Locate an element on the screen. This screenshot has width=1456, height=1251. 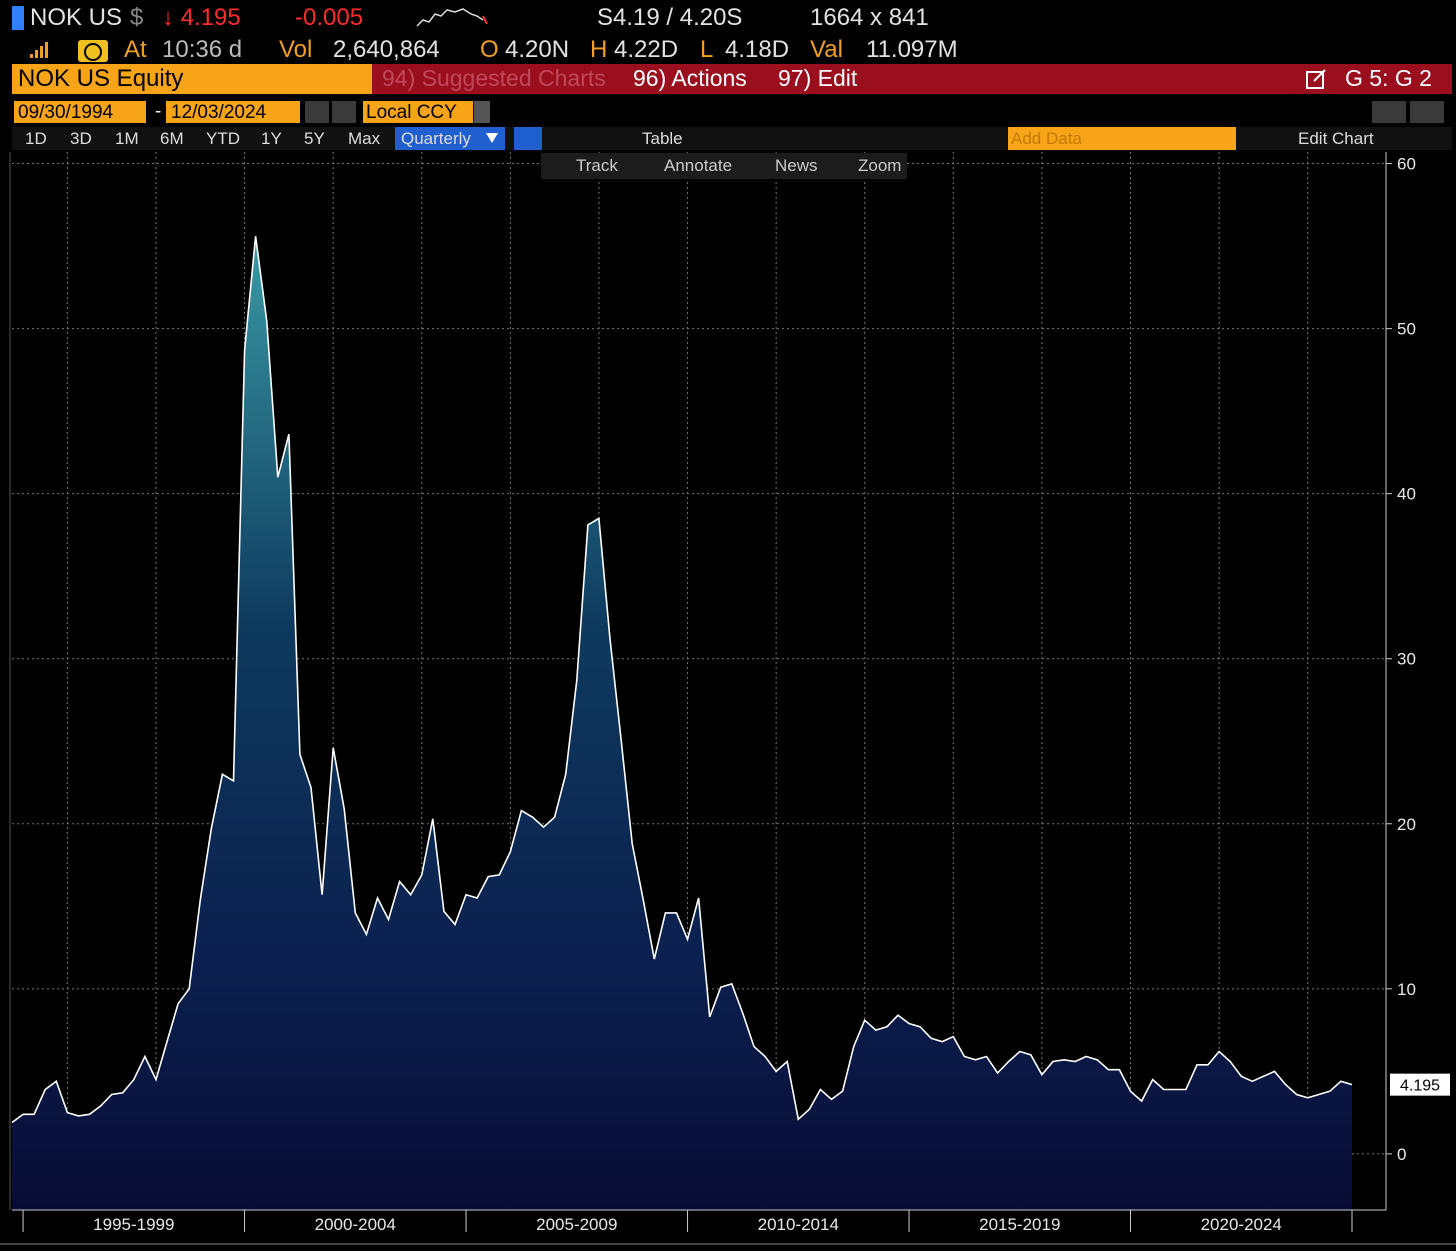
change: -0.005 is located at coordinates (329, 17).